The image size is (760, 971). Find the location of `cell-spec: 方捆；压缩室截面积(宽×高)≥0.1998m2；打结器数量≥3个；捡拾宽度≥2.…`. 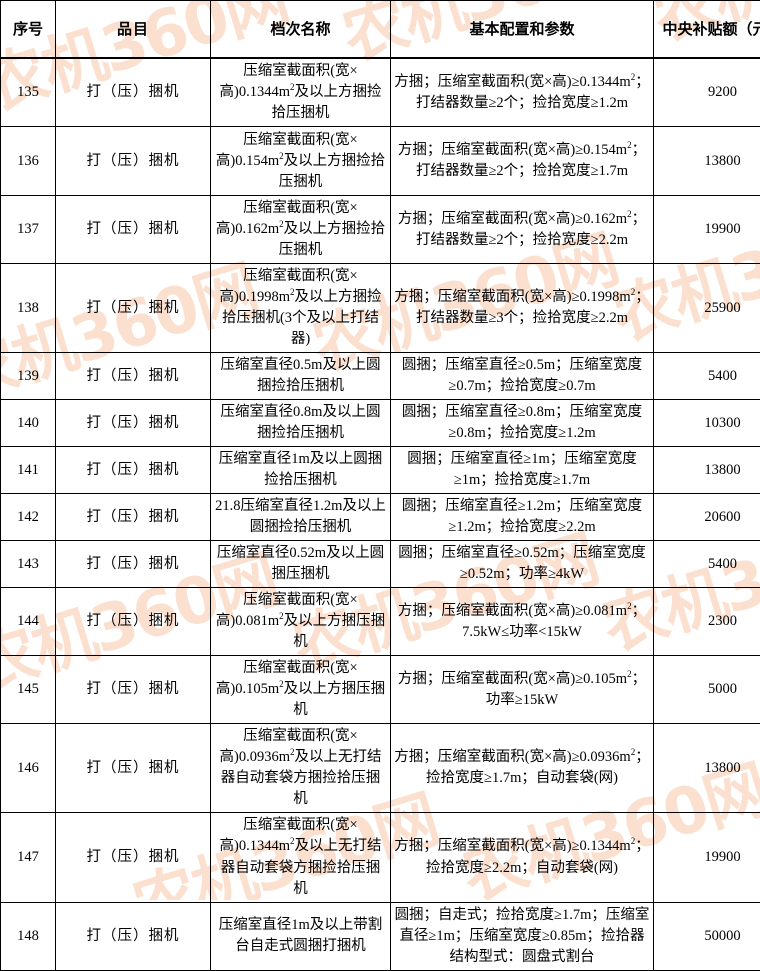

cell-spec: 方捆；压缩室截面积(宽×高)≥0.1998m2；打结器数量≥3个；捡拾宽度≥2.… is located at coordinates (522, 308).